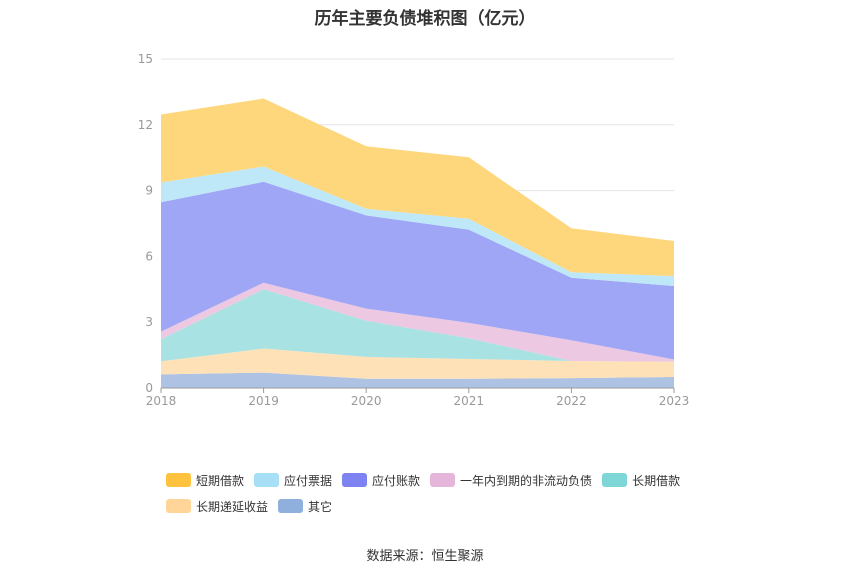  Describe the element at coordinates (446, 498) in the screenshot. I see `chart-legend: 短期借款 应付票据 应付账款 一年内到期的非流动负债 长期借款长期递延收益 其它` at that location.